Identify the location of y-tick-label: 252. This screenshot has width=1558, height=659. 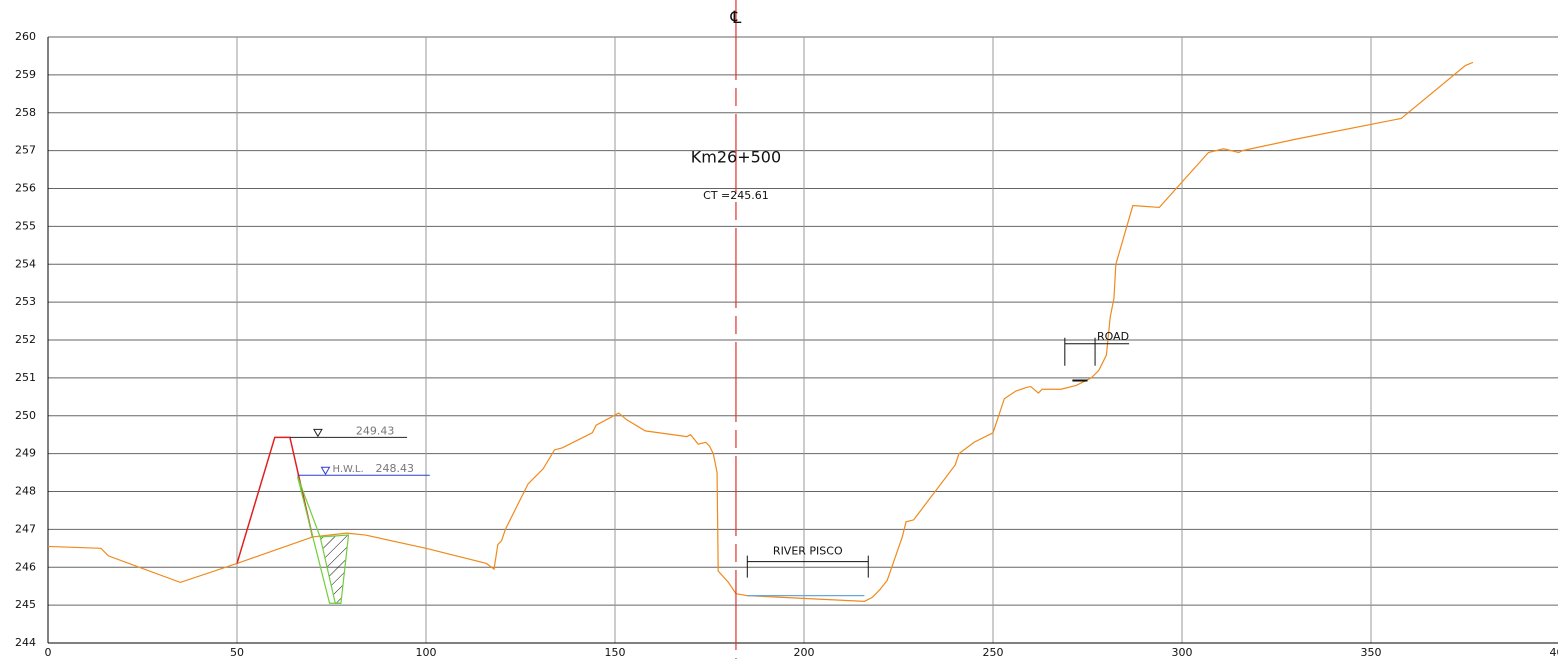
(25, 339).